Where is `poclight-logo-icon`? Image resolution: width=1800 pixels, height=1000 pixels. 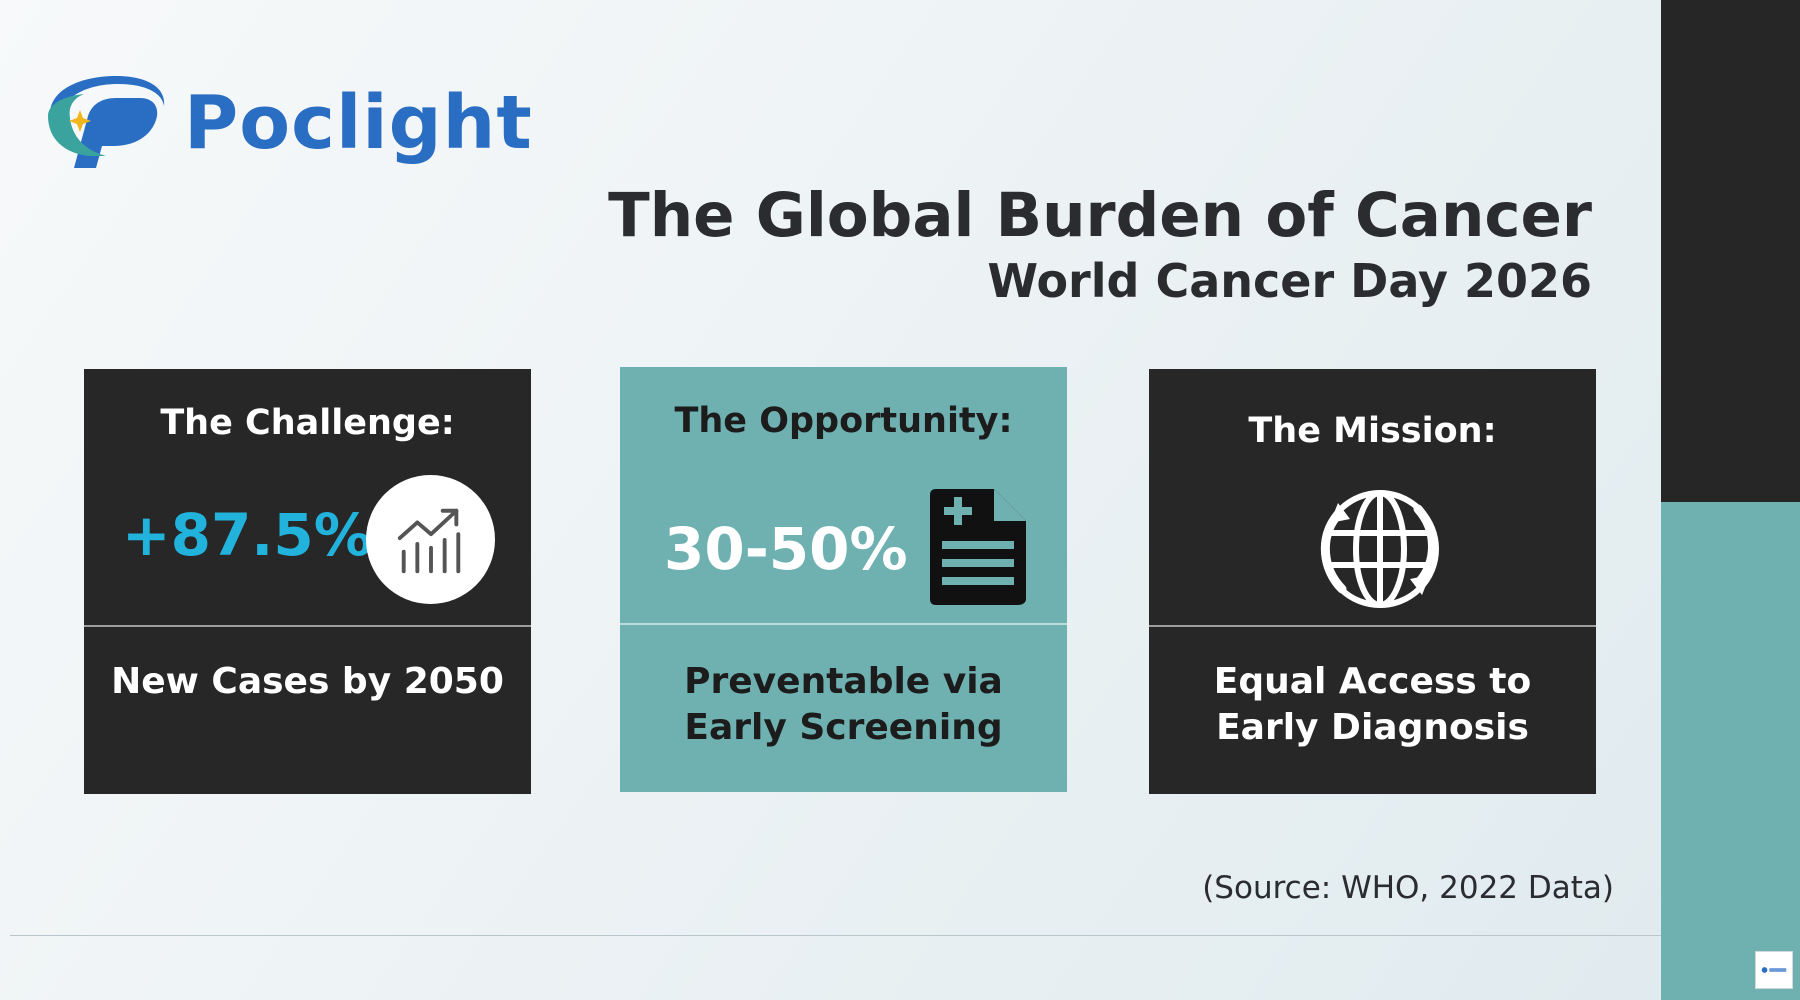
poclight-logo-icon is located at coordinates (106, 122).